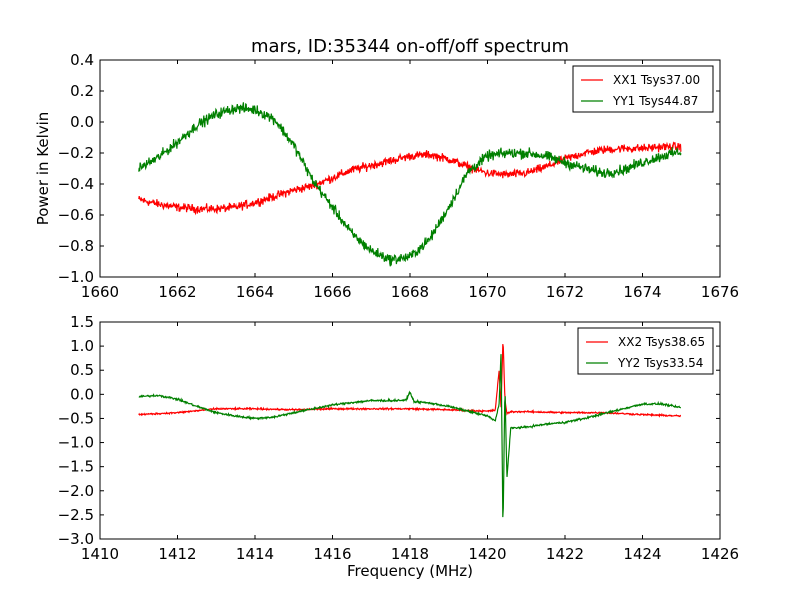  I want to click on legend-label: YY1 Tsys44.87, so click(655, 101).